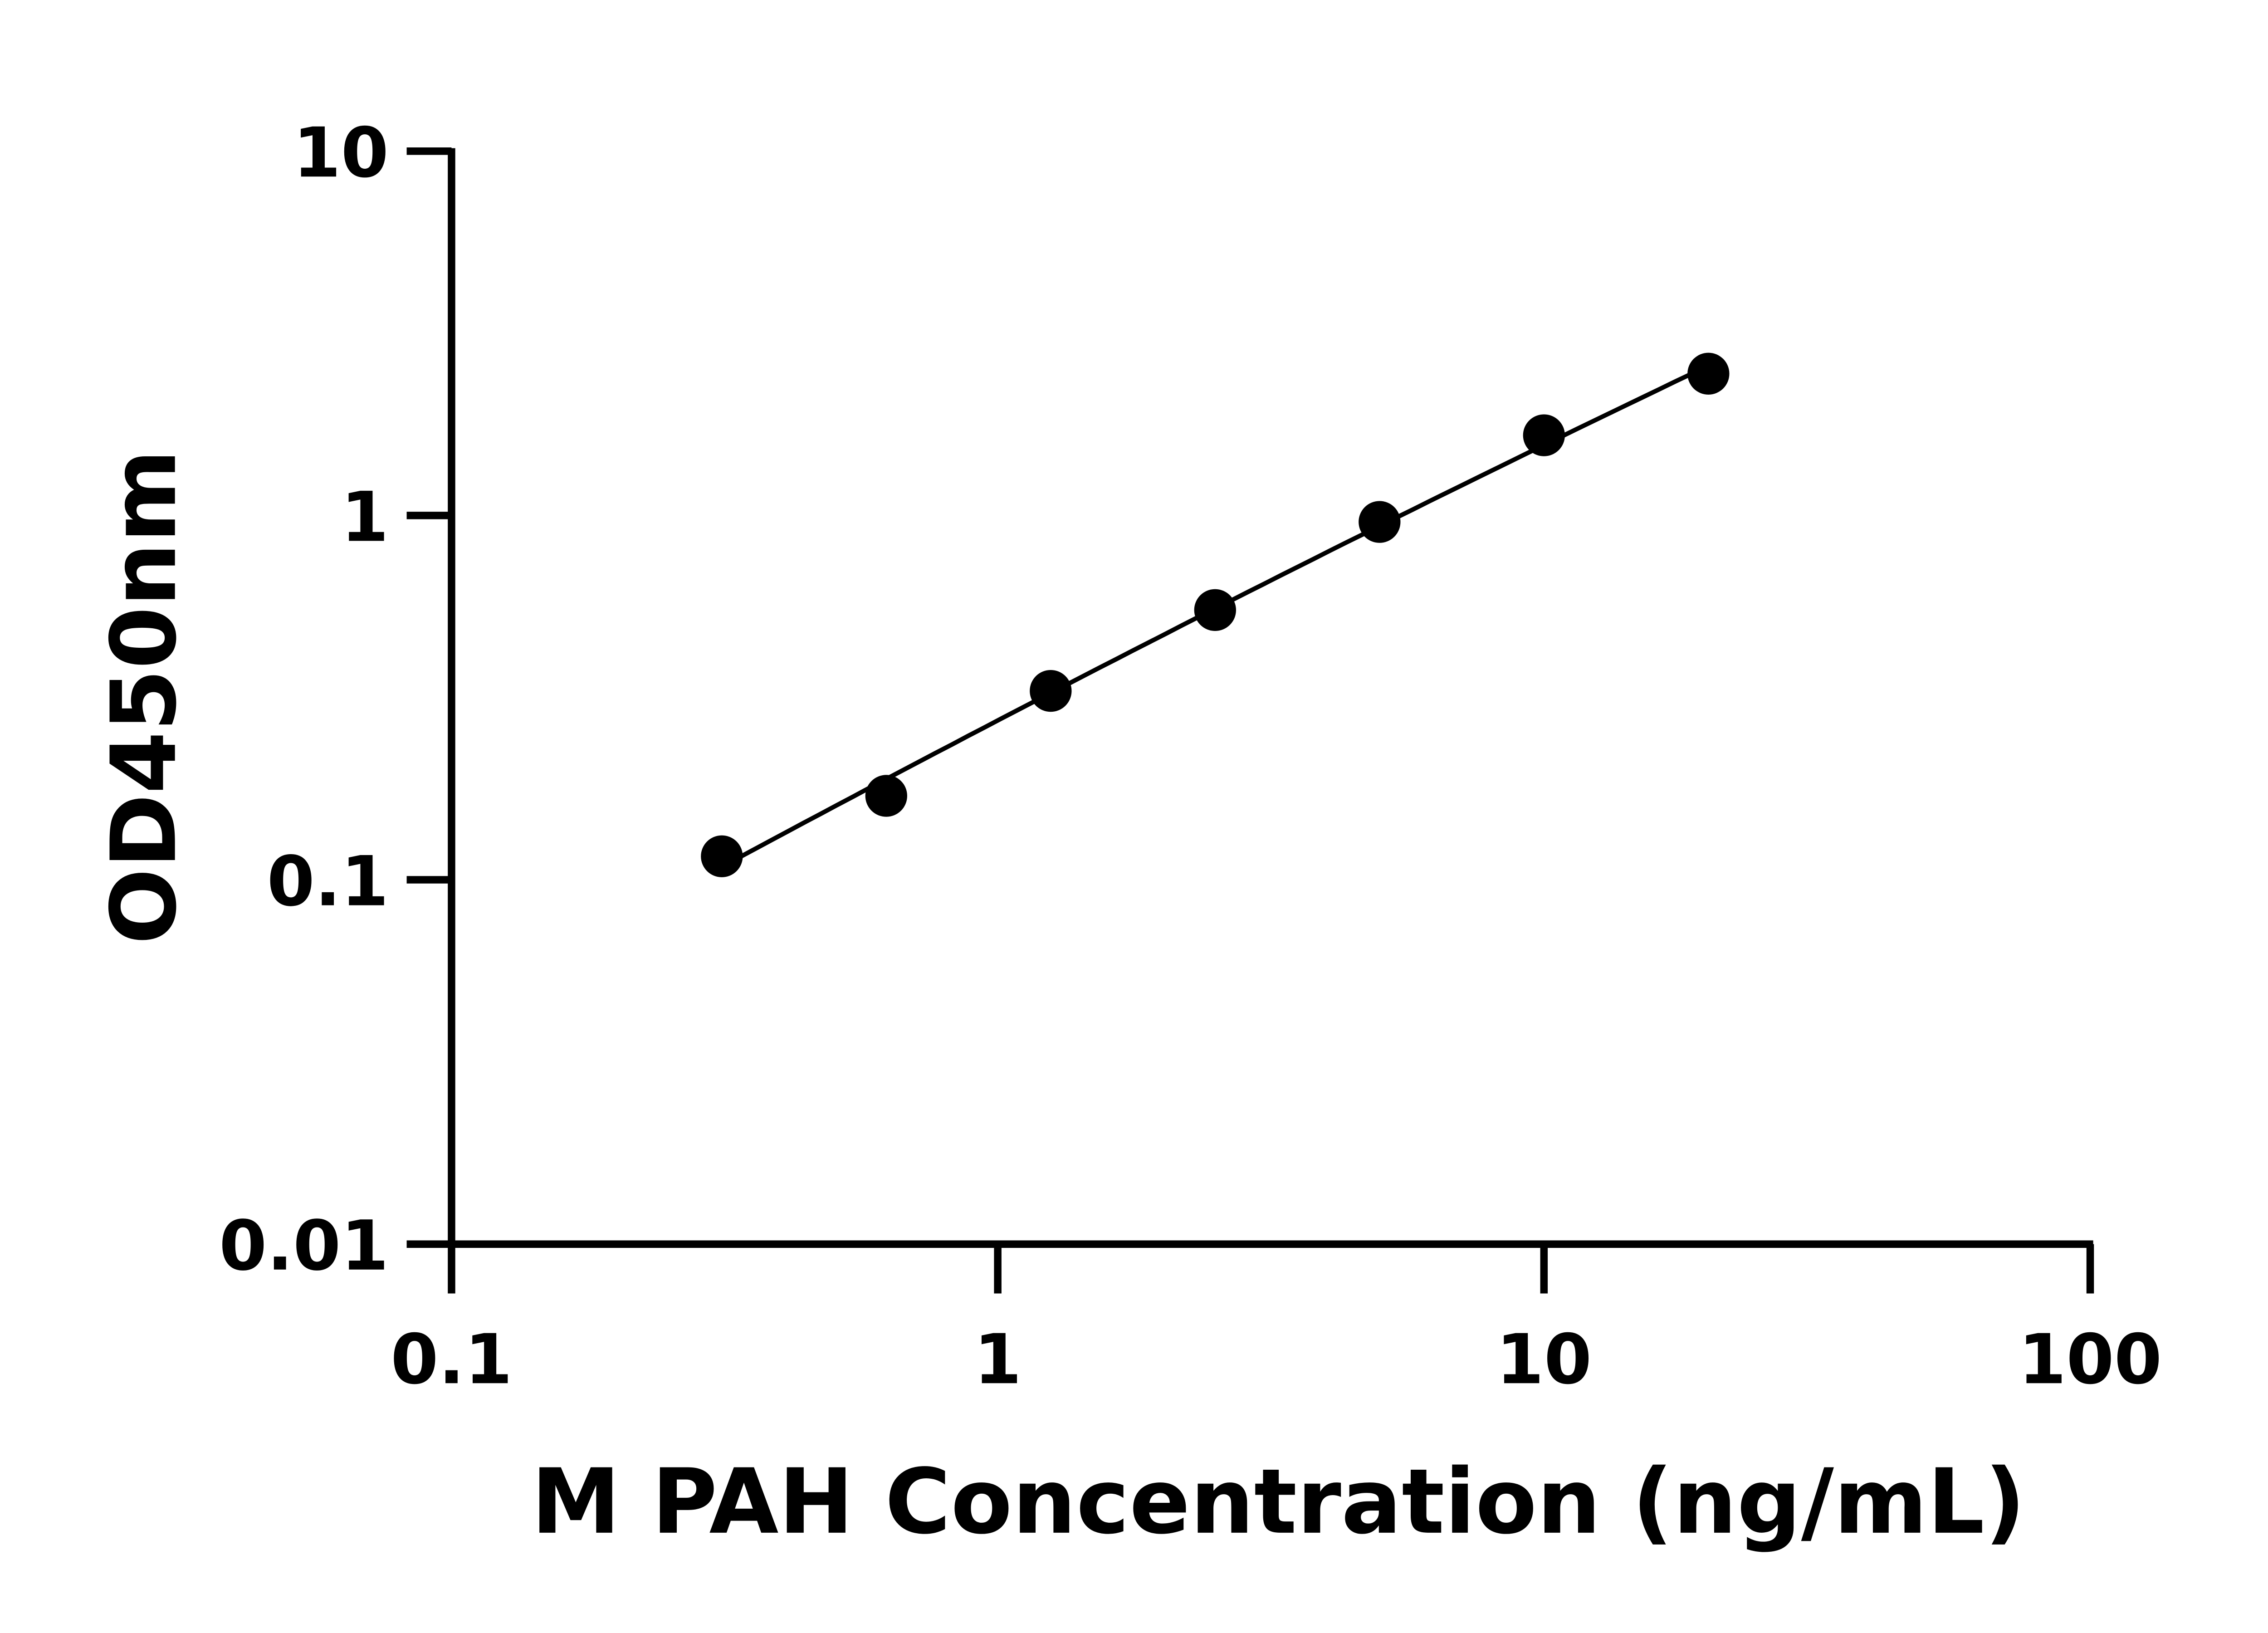  What do you see at coordinates (1544, 1359) in the screenshot?
I see `x-tick-label: 10` at bounding box center [1544, 1359].